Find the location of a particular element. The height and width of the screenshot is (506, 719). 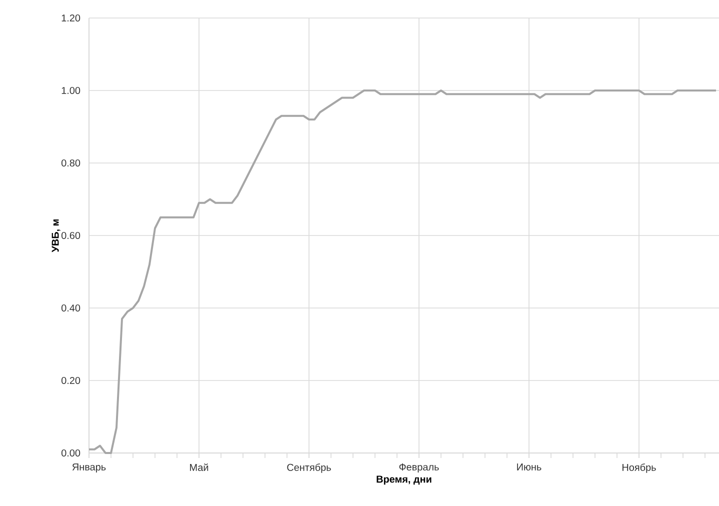

y-tick-label: 1.20 is located at coordinates (71, 18).